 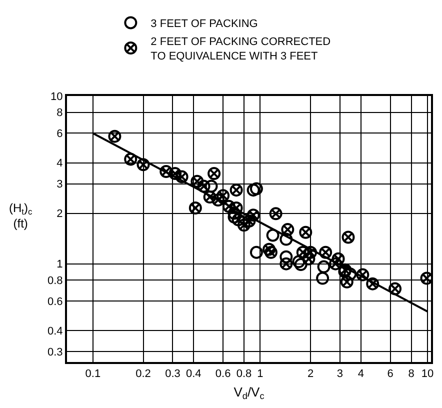 I want to click on y-axis-title: (H$_{t}$)$_{c}$ (ft), so click(x=20, y=216).